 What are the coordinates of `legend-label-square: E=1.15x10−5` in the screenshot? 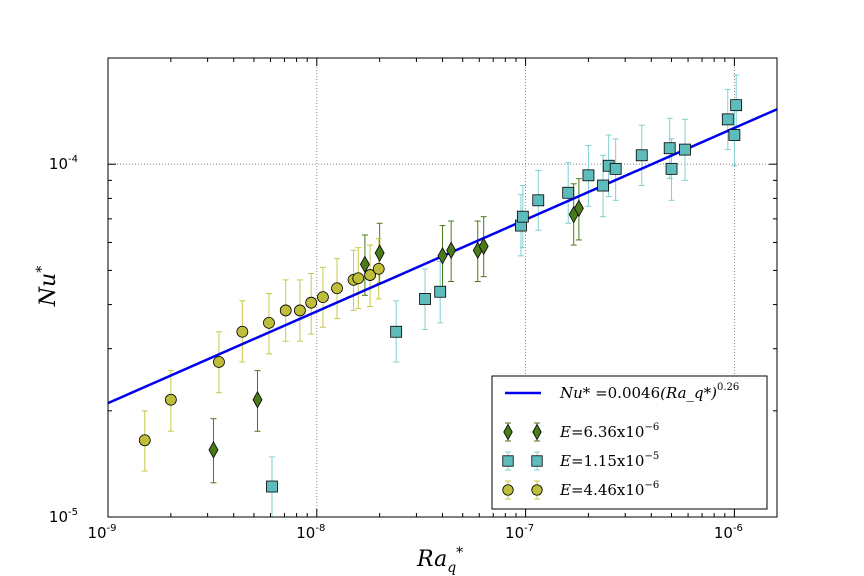 It's located at (609, 460).